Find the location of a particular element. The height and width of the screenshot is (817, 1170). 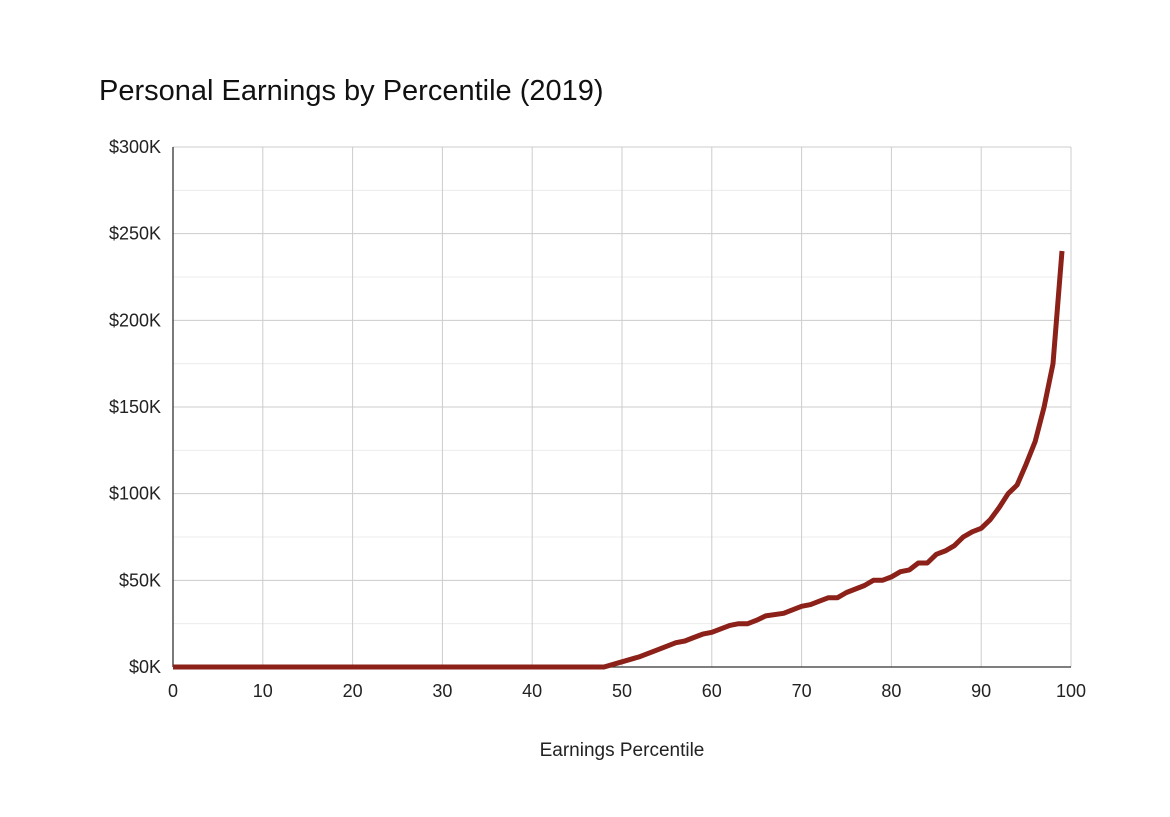

x-tick-label: 100 is located at coordinates (1071, 691).